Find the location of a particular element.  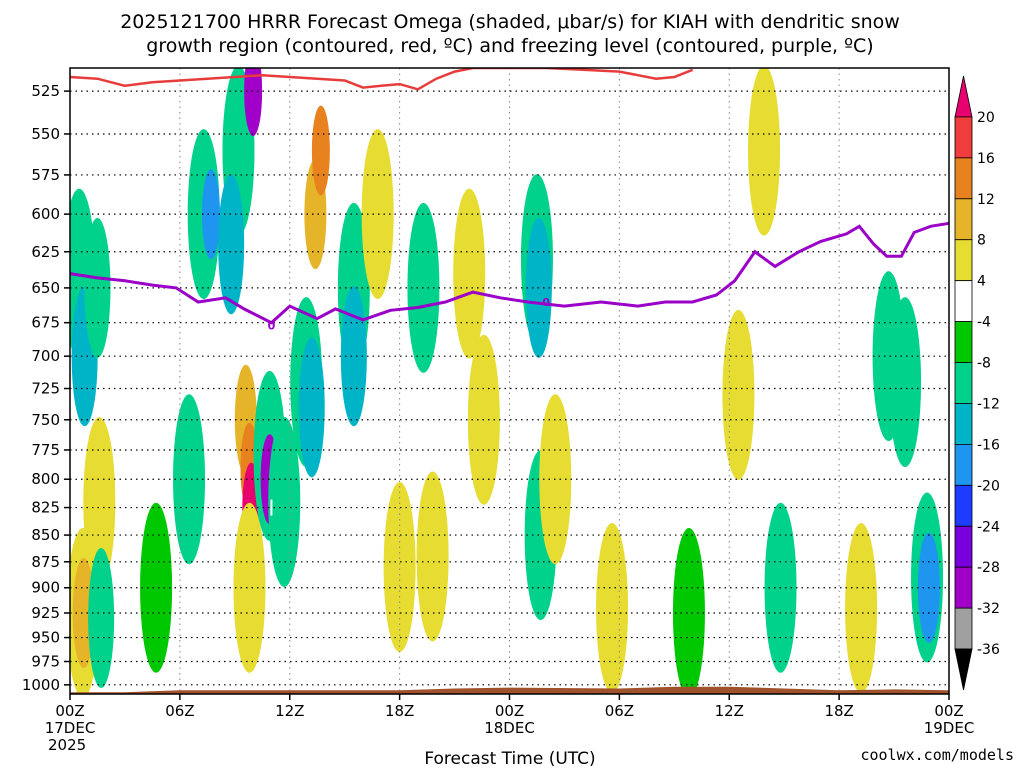

x-tick-date-0: 17DEC is located at coordinates (70, 728).